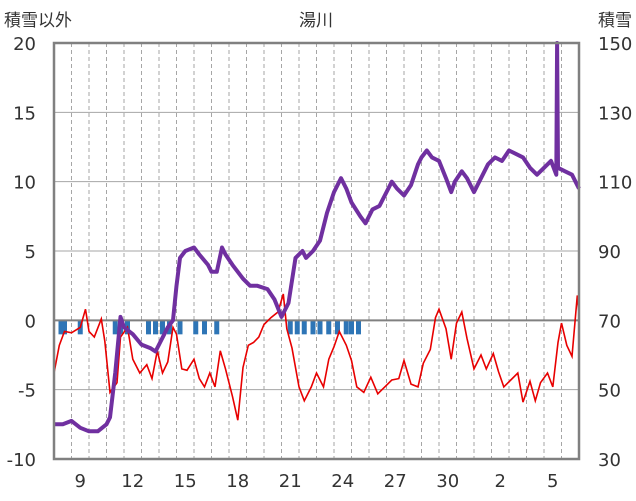  What do you see at coordinates (395, 481) in the screenshot?
I see `x-tick-label: 27` at bounding box center [395, 481].